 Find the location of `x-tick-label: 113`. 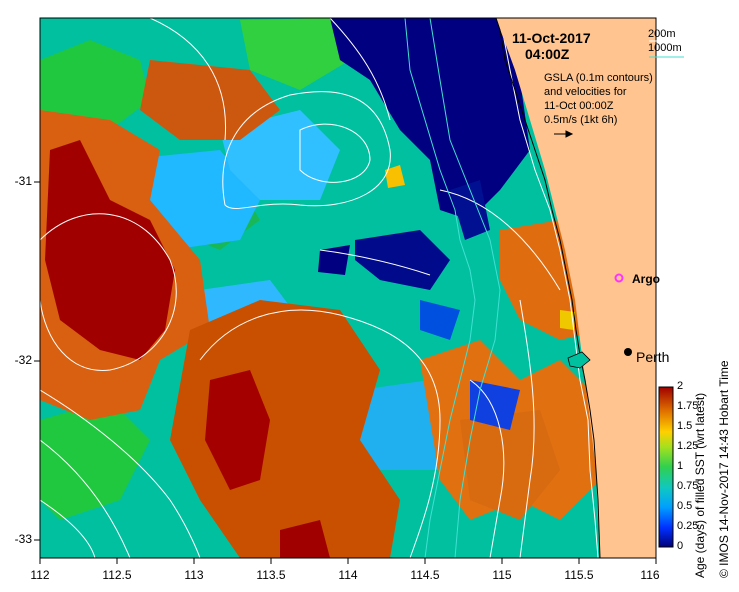

x-tick-label: 113 is located at coordinates (194, 575).